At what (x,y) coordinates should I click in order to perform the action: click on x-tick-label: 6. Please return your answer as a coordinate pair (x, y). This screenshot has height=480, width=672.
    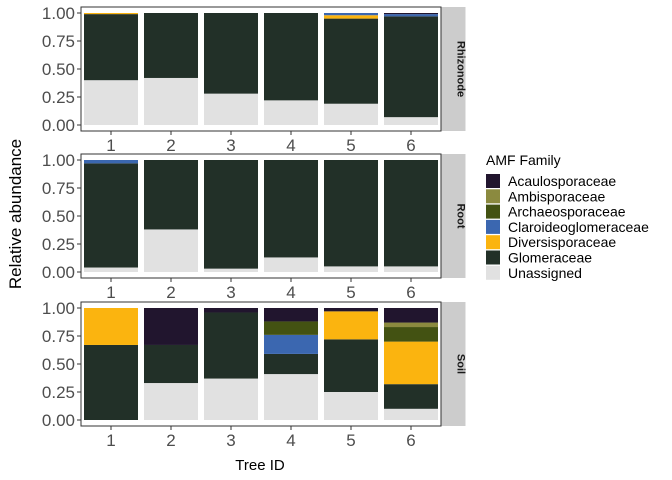
    Looking at the image, I should click on (410, 145).